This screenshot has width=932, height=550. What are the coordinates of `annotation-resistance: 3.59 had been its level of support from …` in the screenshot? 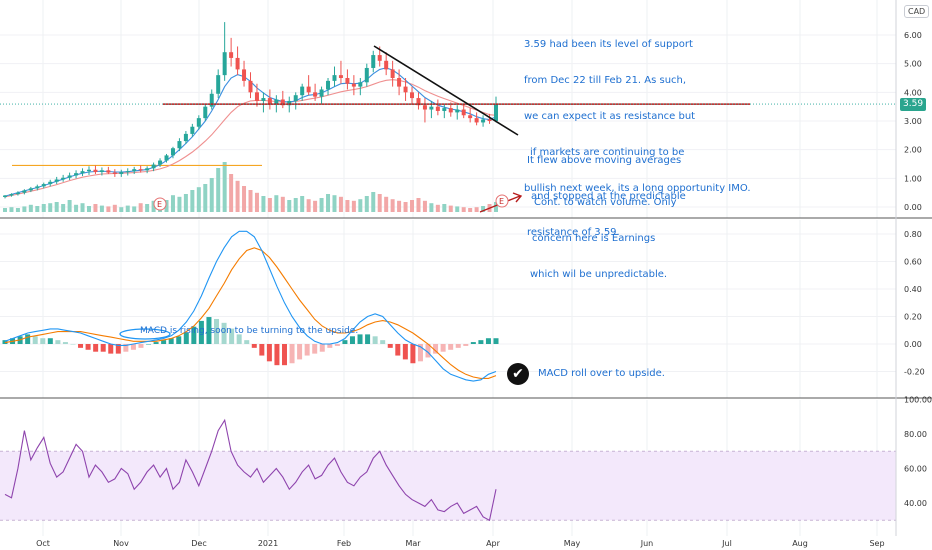 It's located at (637, 111).